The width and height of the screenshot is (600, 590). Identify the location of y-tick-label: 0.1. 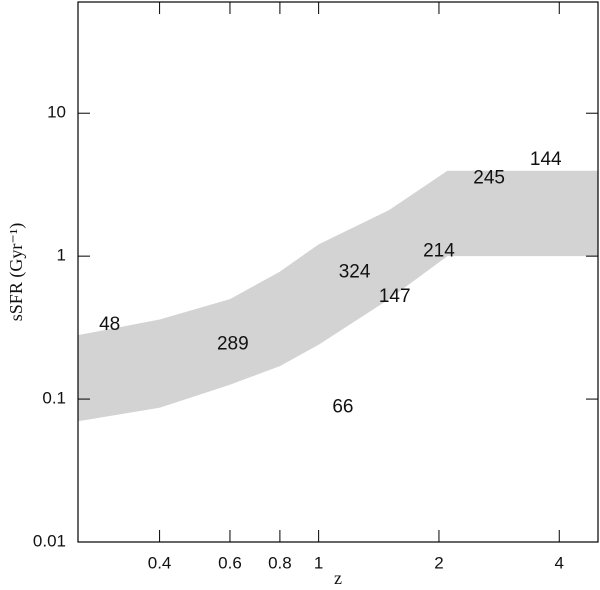
(54, 398).